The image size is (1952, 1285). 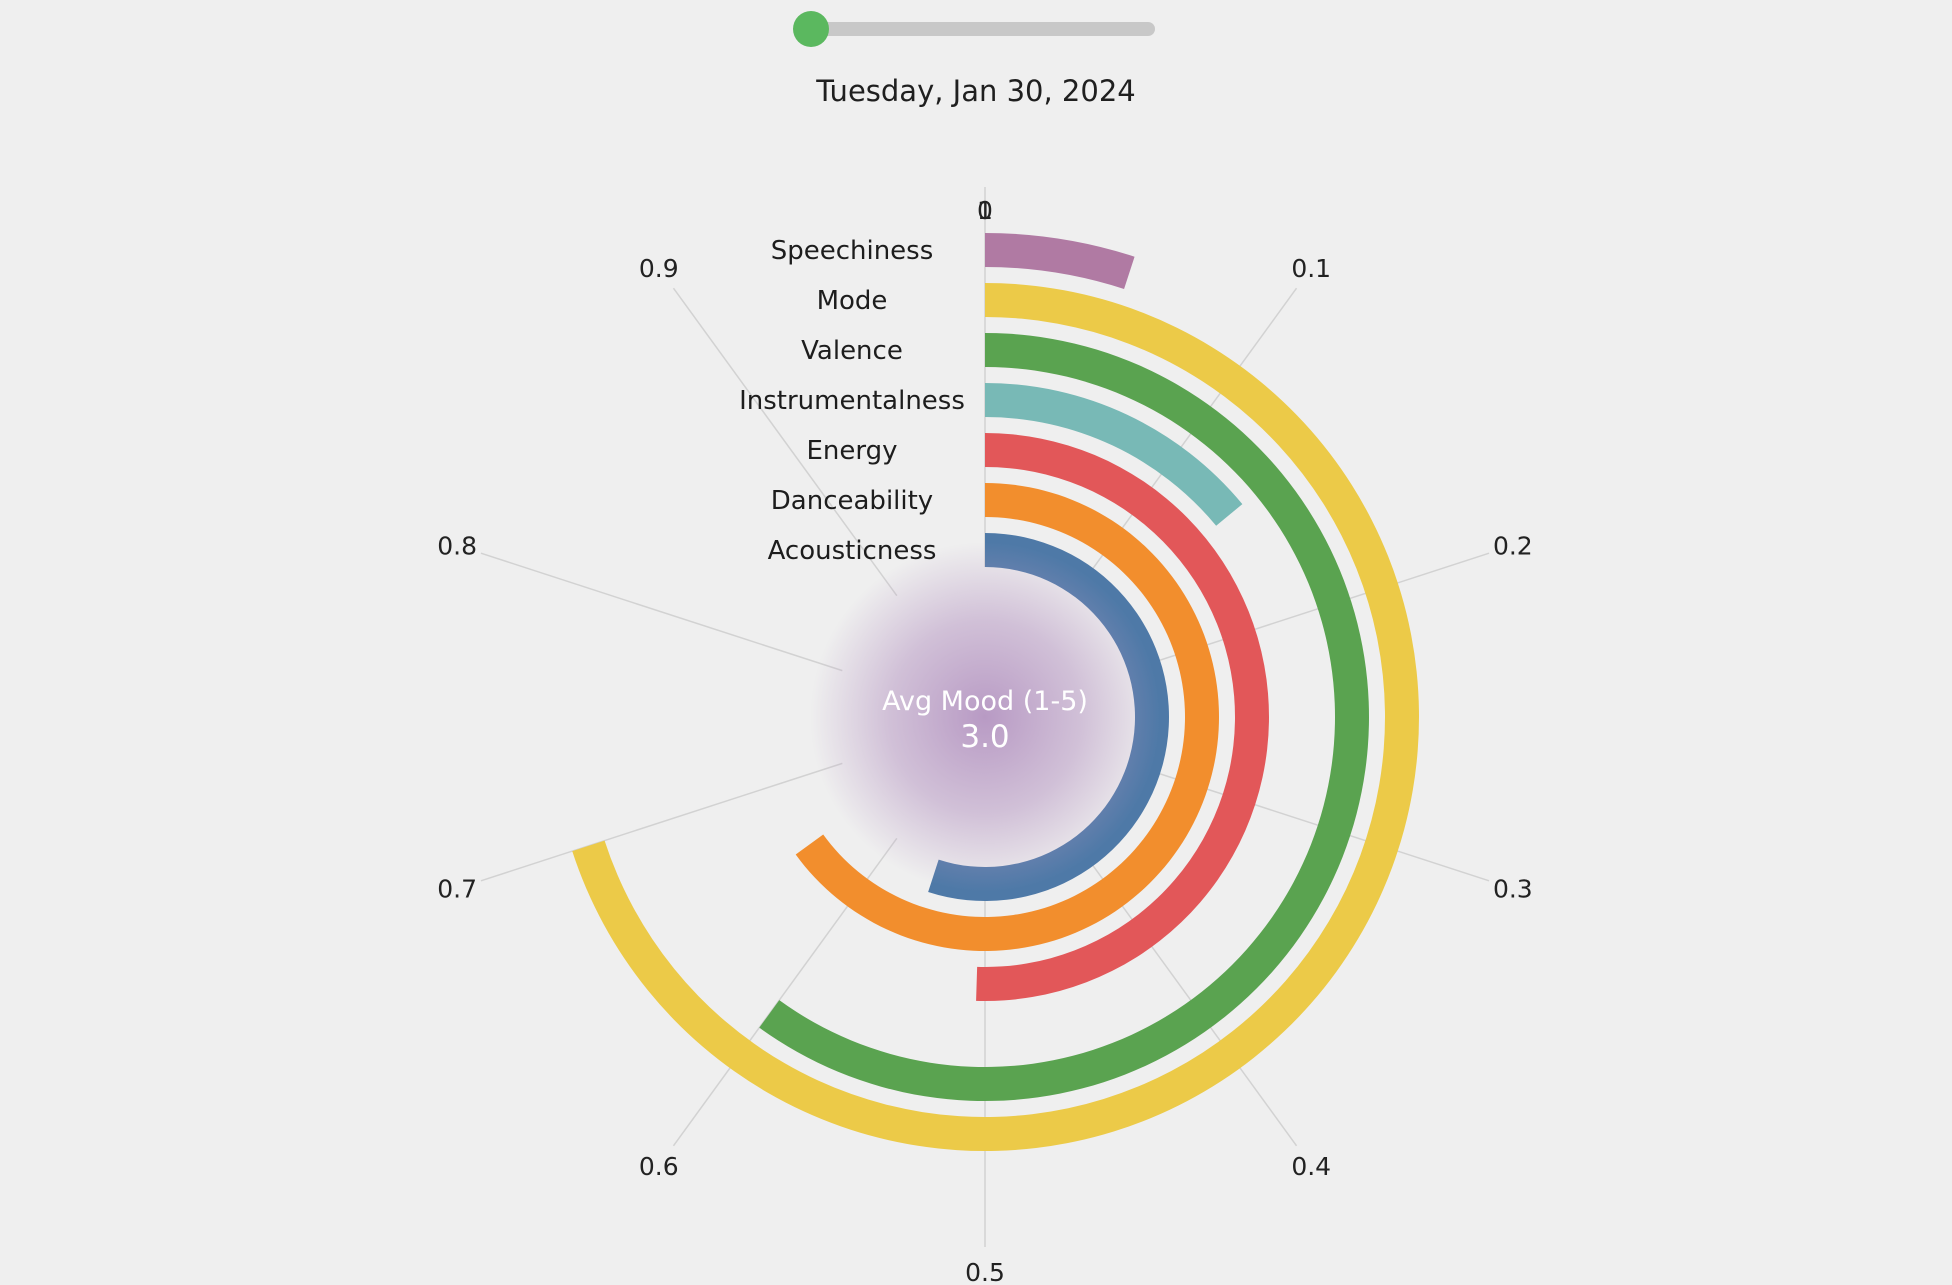 I want to click on slider-track, so click(x=982, y=29).